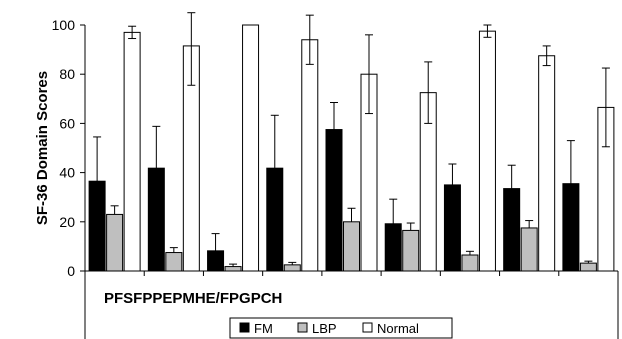 Image resolution: width=622 pixels, height=339 pixels. Describe the element at coordinates (251, 148) in the screenshot. I see `bar-normal-pp` at that location.